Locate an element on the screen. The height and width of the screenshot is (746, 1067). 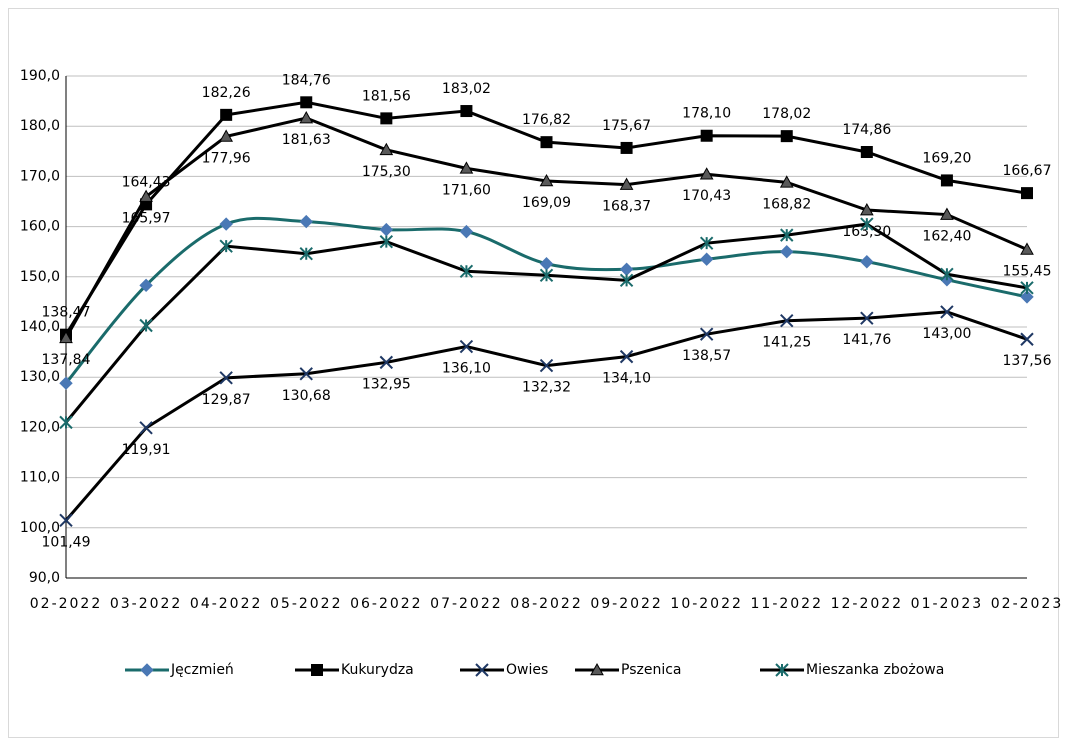
legend-label: Owies is located at coordinates (527, 670).